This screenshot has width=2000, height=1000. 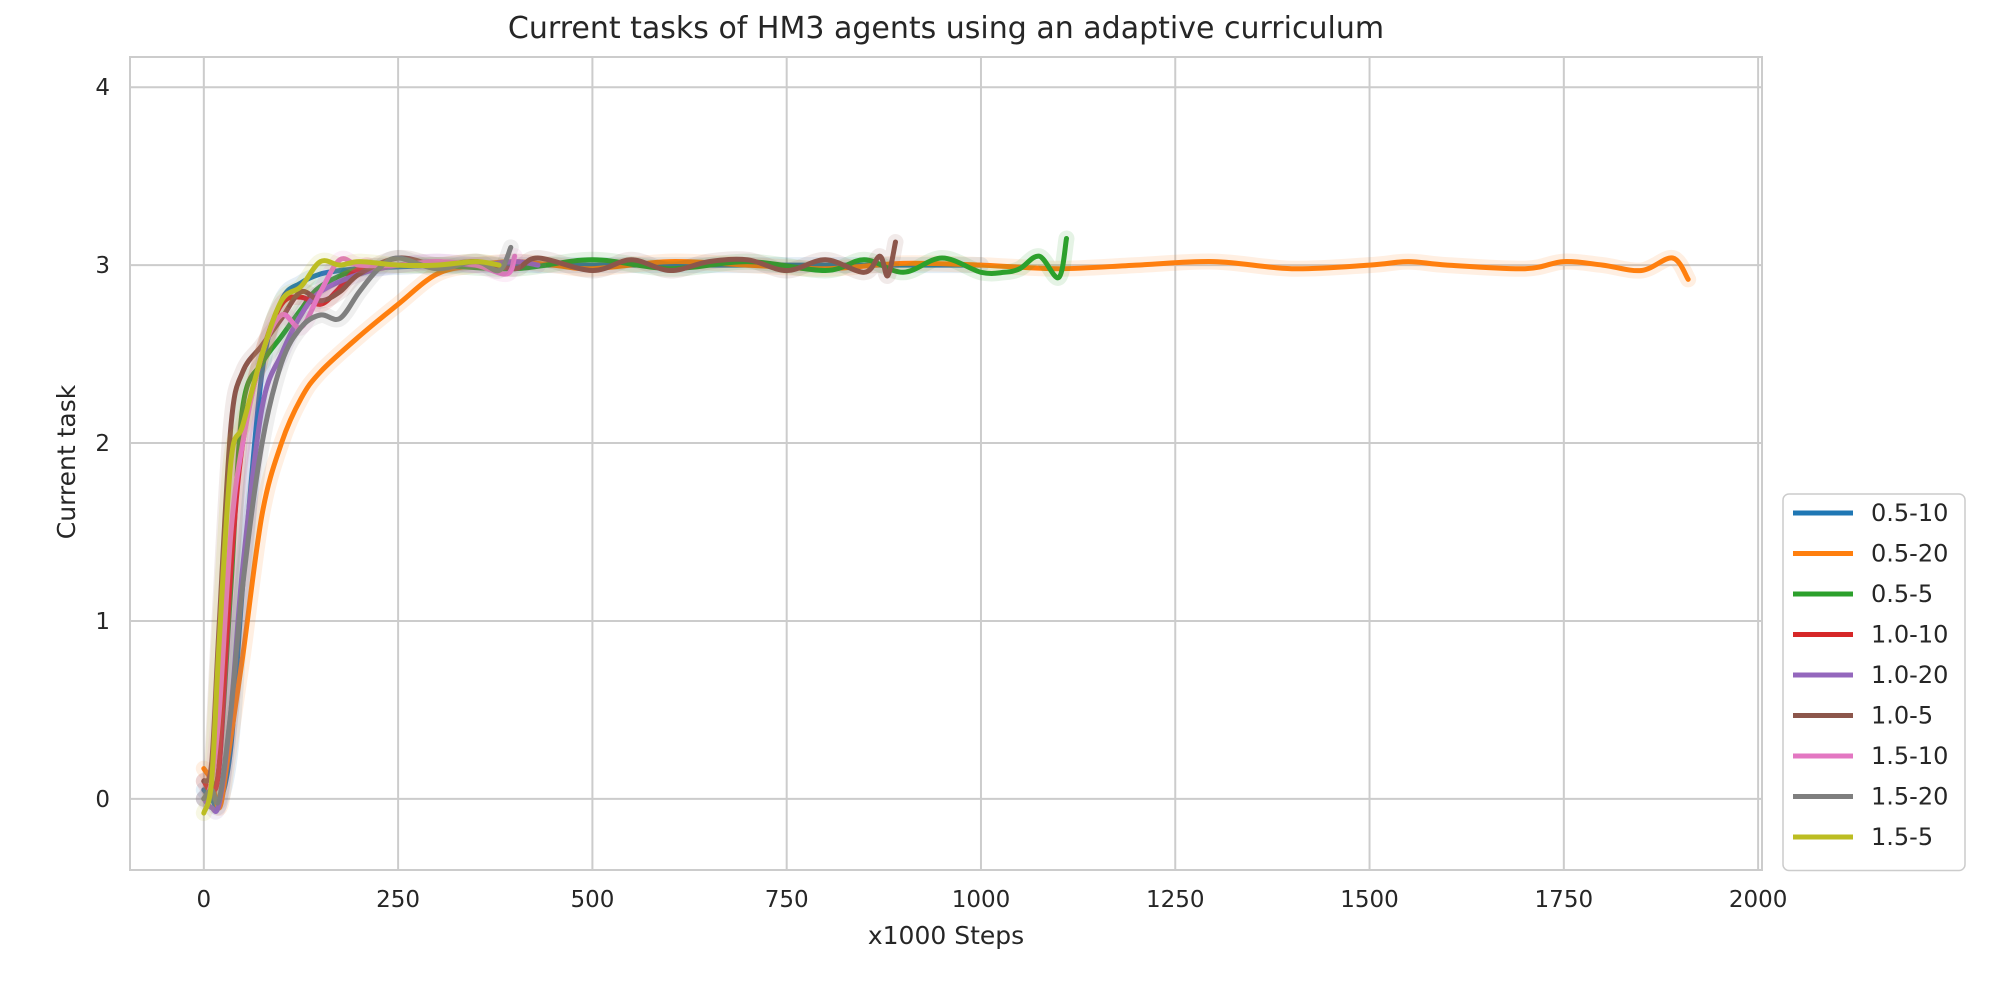 I want to click on x-axis-label: x1000 Steps, so click(x=946, y=935).